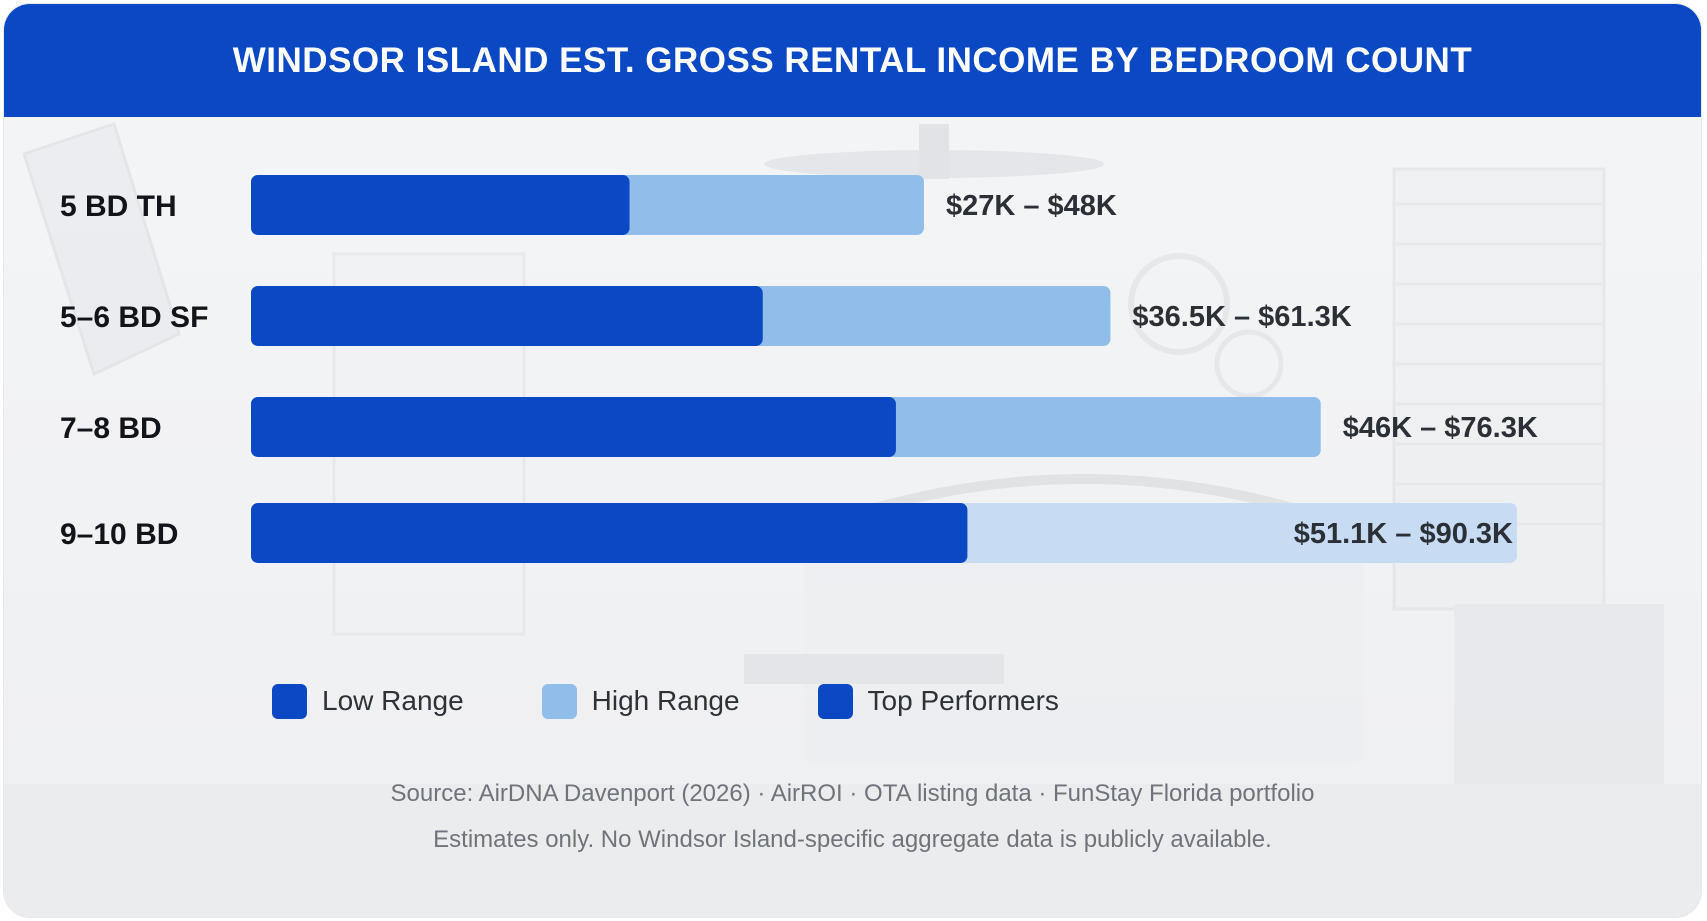 This screenshot has width=1707, height=921. Describe the element at coordinates (963, 700) in the screenshot. I see `legend-label: Top Performers` at that location.